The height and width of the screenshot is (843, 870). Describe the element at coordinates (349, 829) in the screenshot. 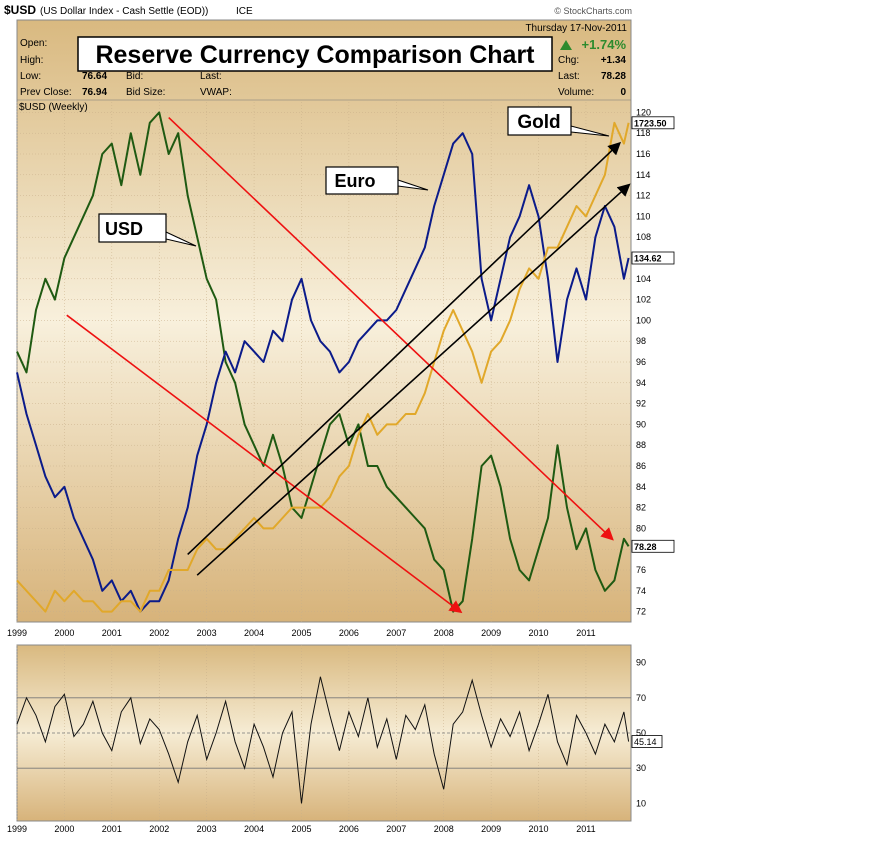

I see `rsi-x-tick-label: 2006` at that location.